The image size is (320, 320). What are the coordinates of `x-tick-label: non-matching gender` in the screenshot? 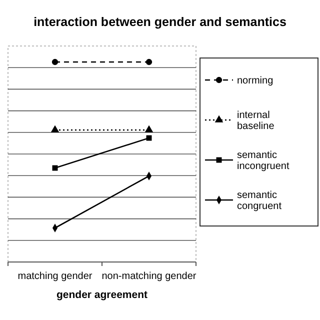 It's located at (149, 276).